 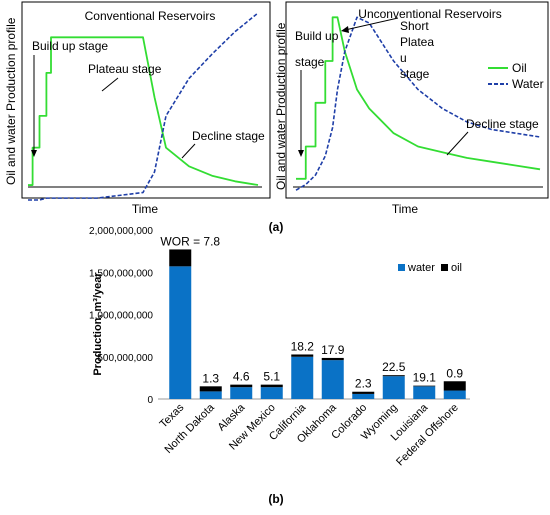 What do you see at coordinates (271, 377) in the screenshot?
I see `bar-data-label-3: 5.1` at bounding box center [271, 377].